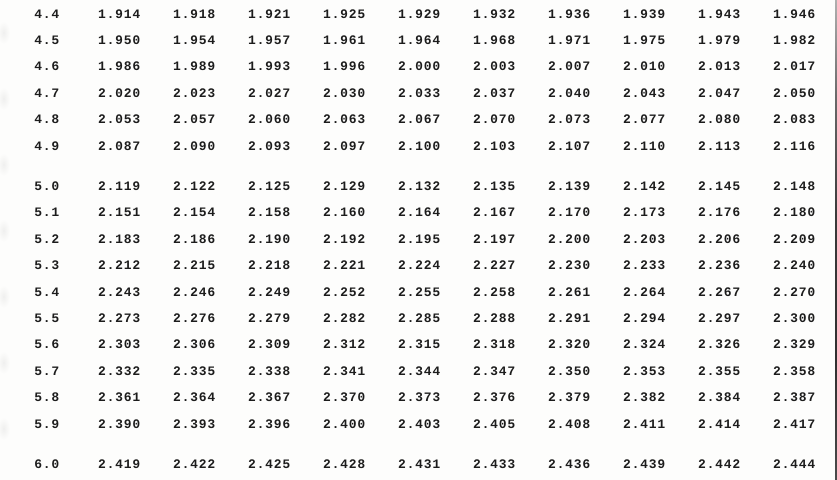 The height and width of the screenshot is (480, 837). Describe the element at coordinates (419, 93) in the screenshot. I see `table-cell: 2.033` at that location.